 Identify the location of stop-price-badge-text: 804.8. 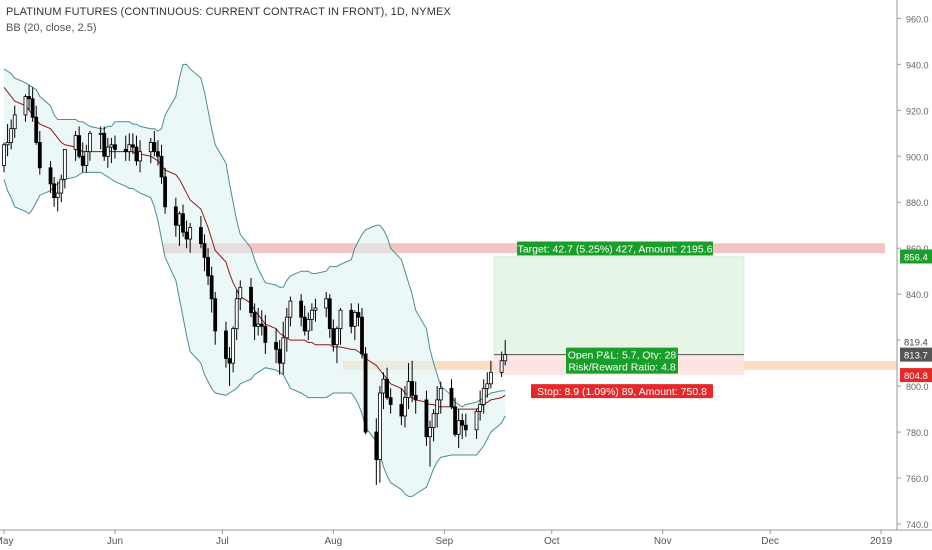
(916, 376).